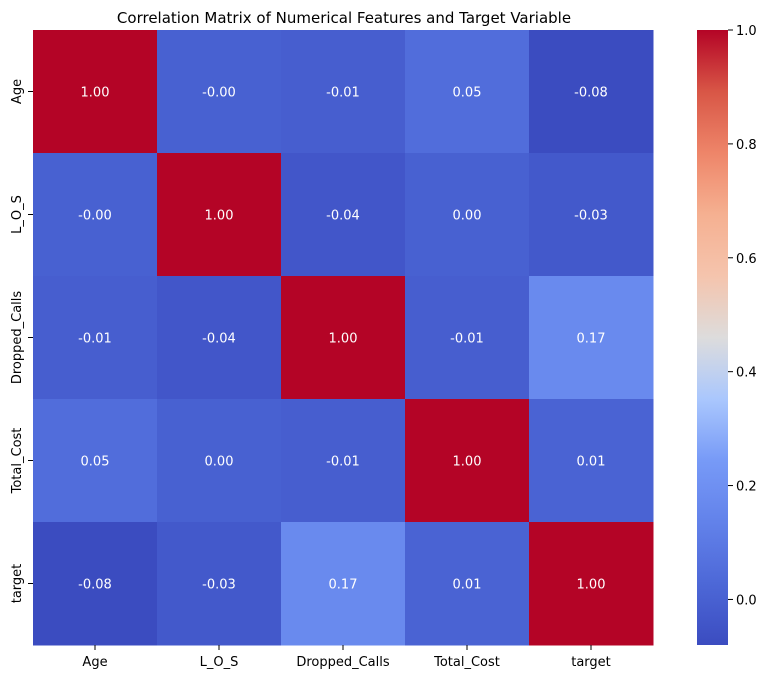 The image size is (765, 684). I want to click on x-tick-label: Dropped_Calls, so click(343, 662).